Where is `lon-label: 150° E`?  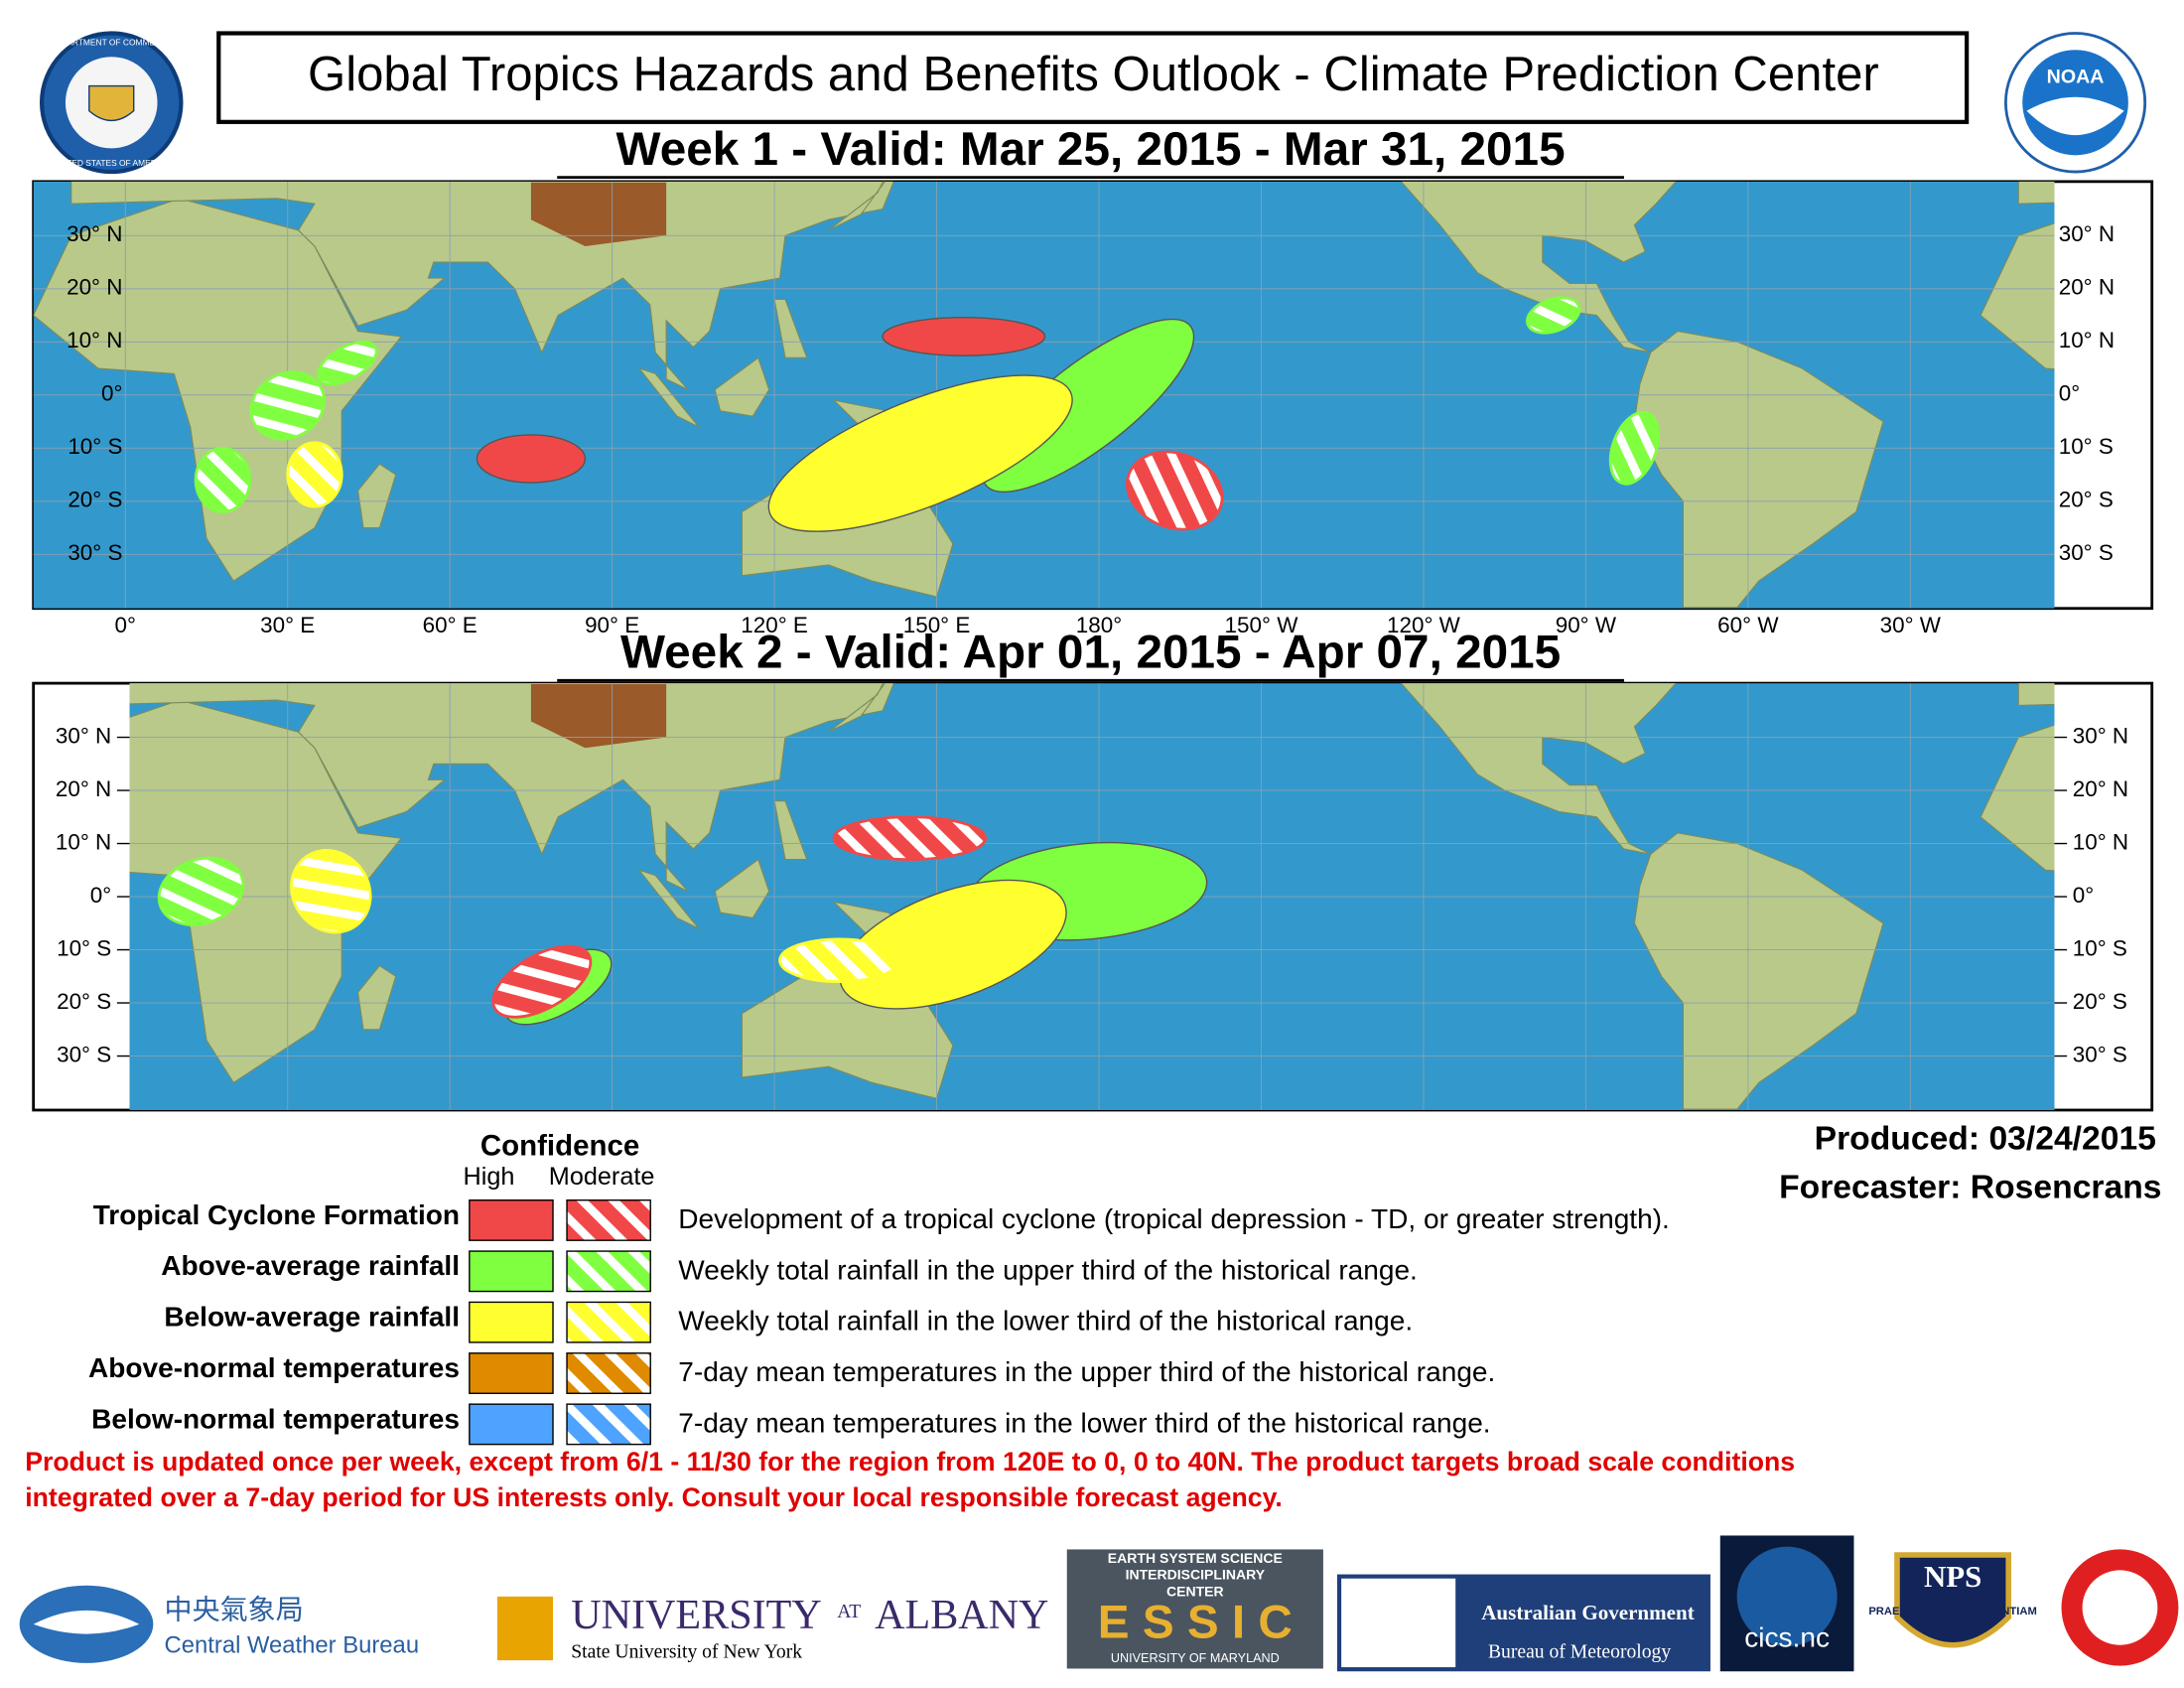 lon-label: 150° E is located at coordinates (937, 625).